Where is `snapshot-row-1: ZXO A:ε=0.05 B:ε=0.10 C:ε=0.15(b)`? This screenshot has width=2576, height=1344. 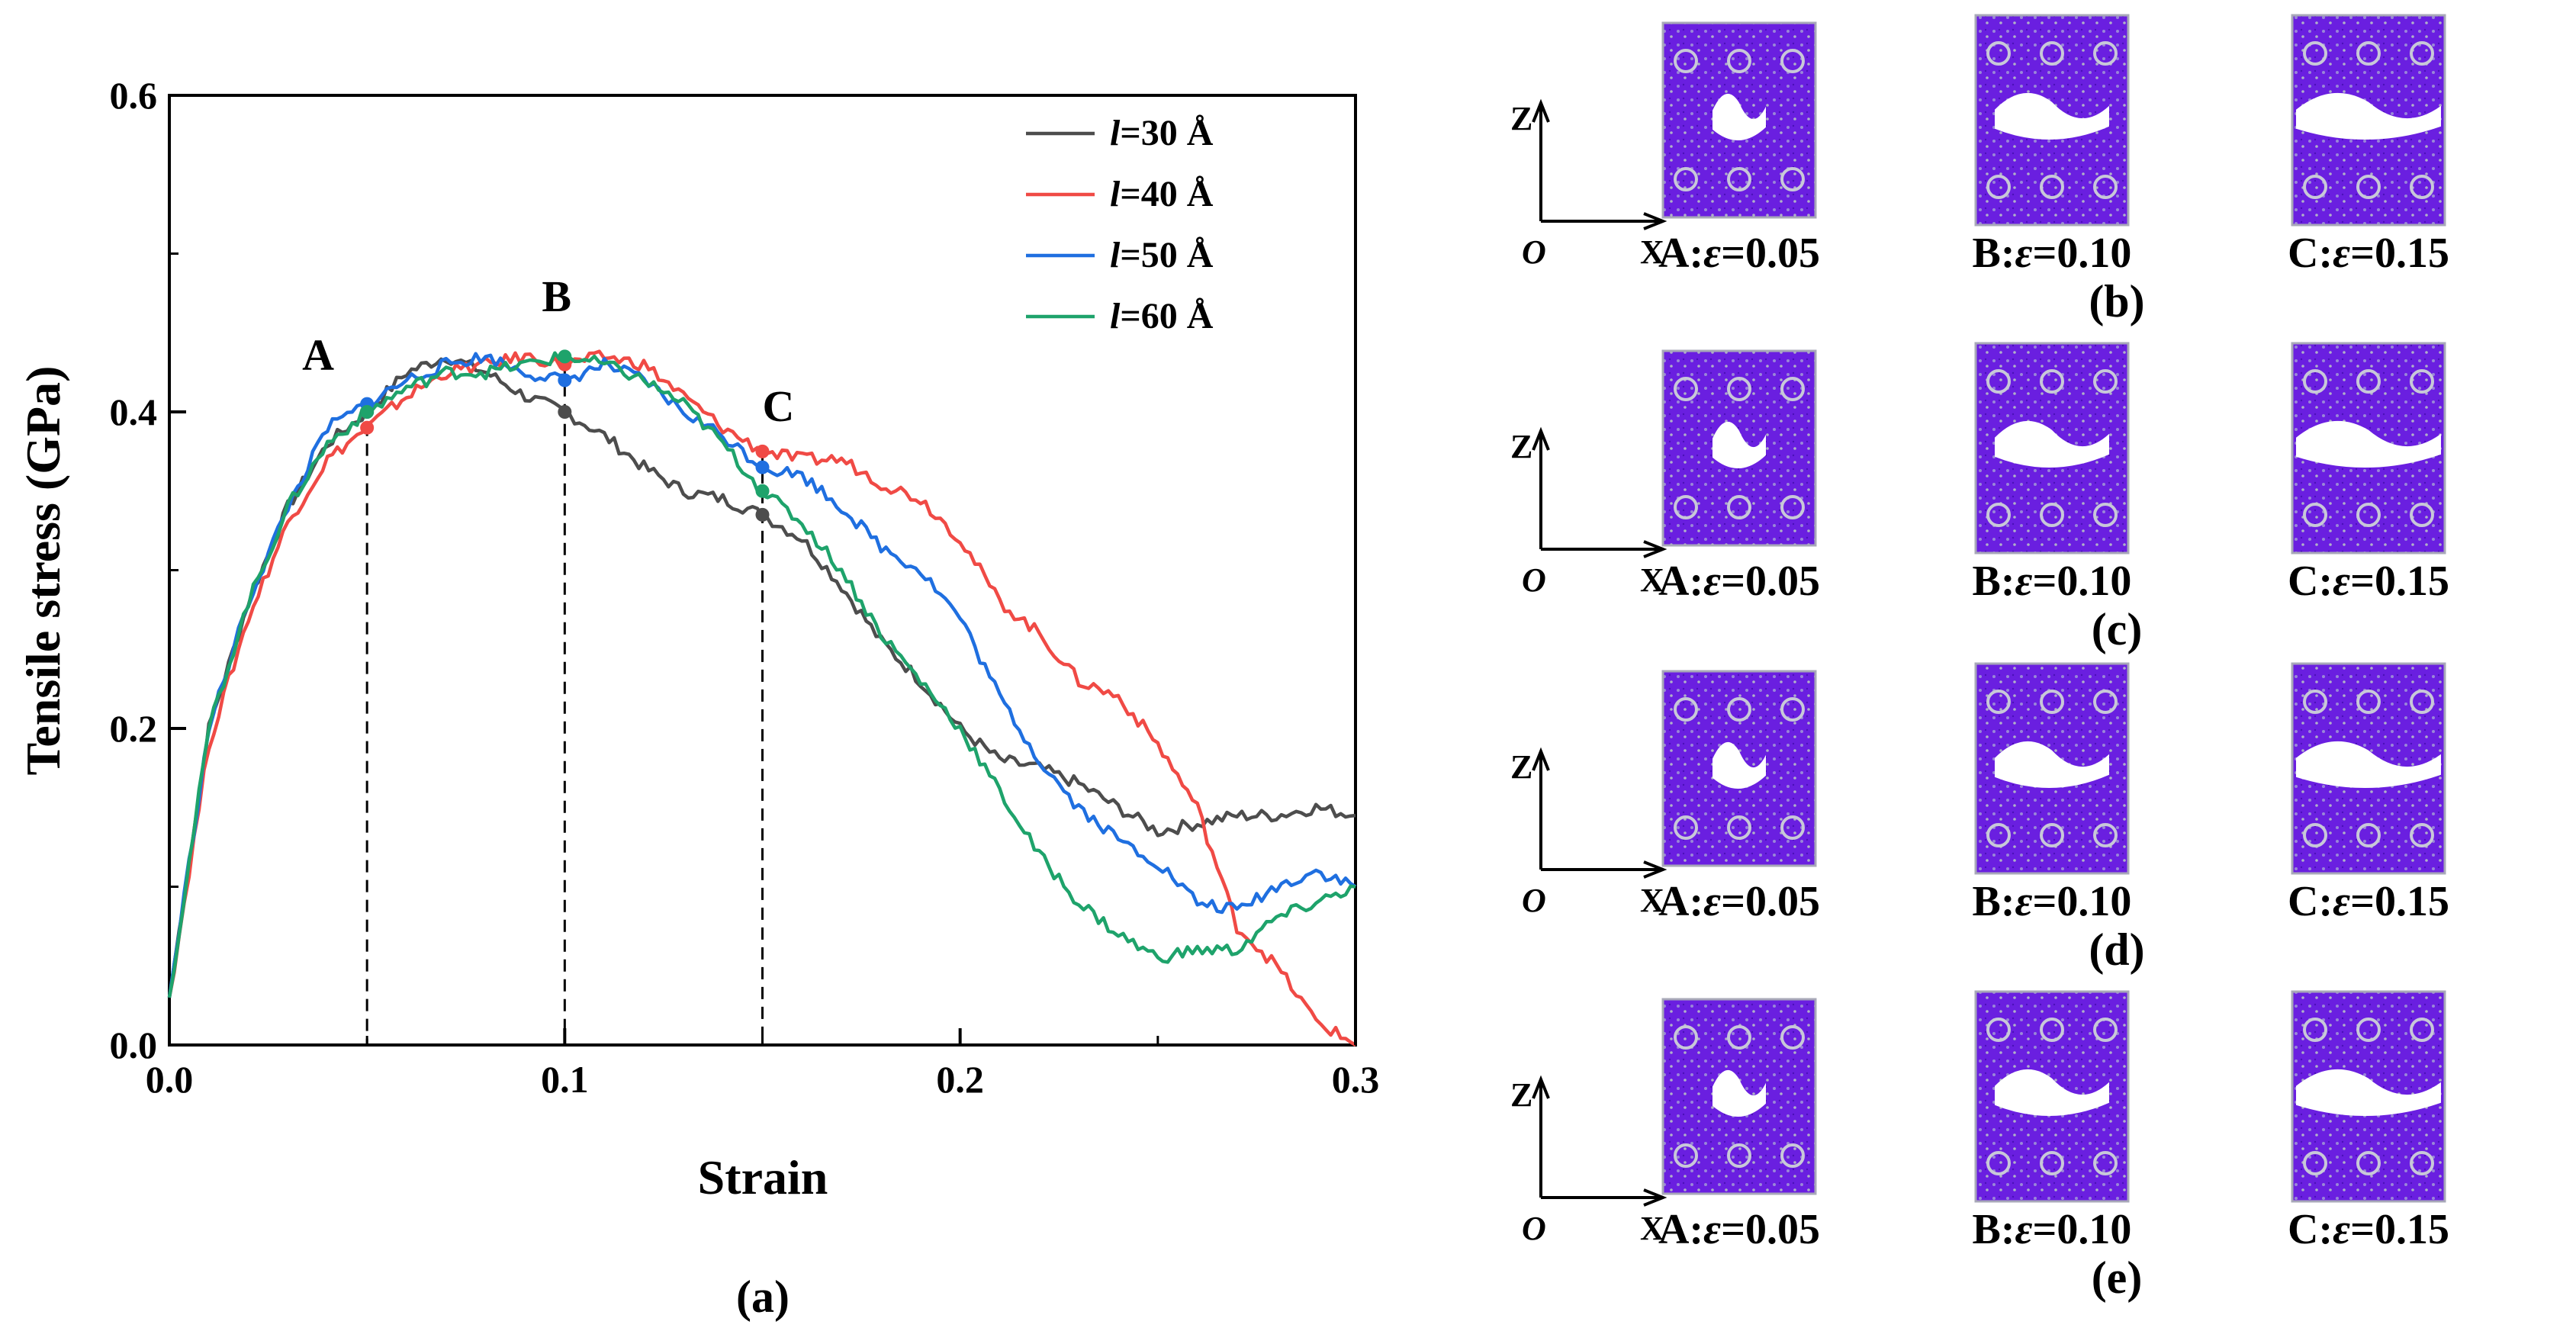 snapshot-row-1: ZXO A:ε=0.05 B:ε=0.10 C:ε=0.15(b) is located at coordinates (1979, 170).